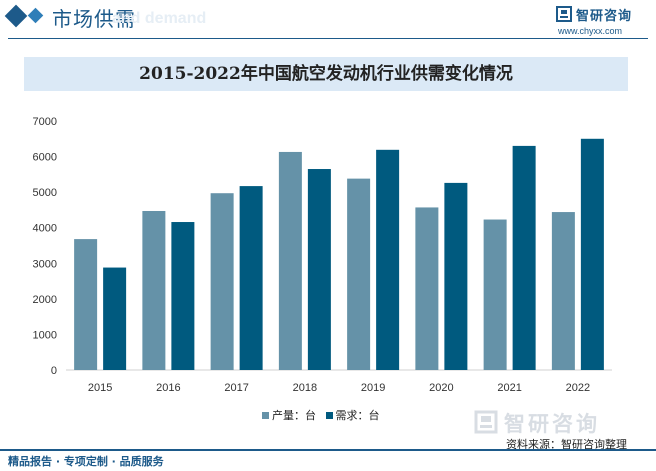  What do you see at coordinates (54, 371) in the screenshot?
I see `y-tick-label: 0` at bounding box center [54, 371].